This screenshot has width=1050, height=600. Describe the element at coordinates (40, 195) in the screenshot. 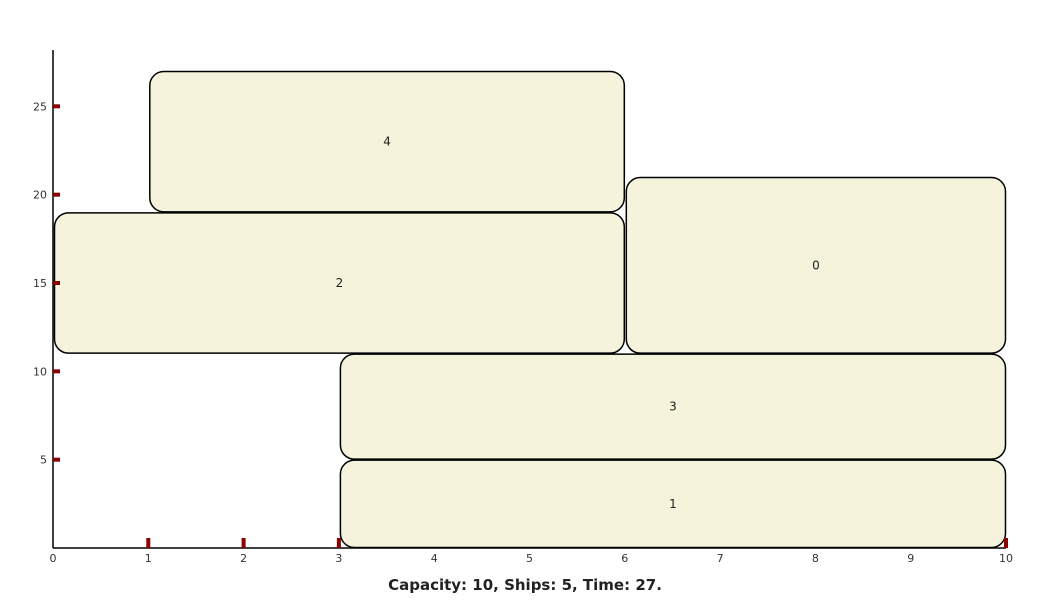

I see `y-tick-label: 20` at that location.